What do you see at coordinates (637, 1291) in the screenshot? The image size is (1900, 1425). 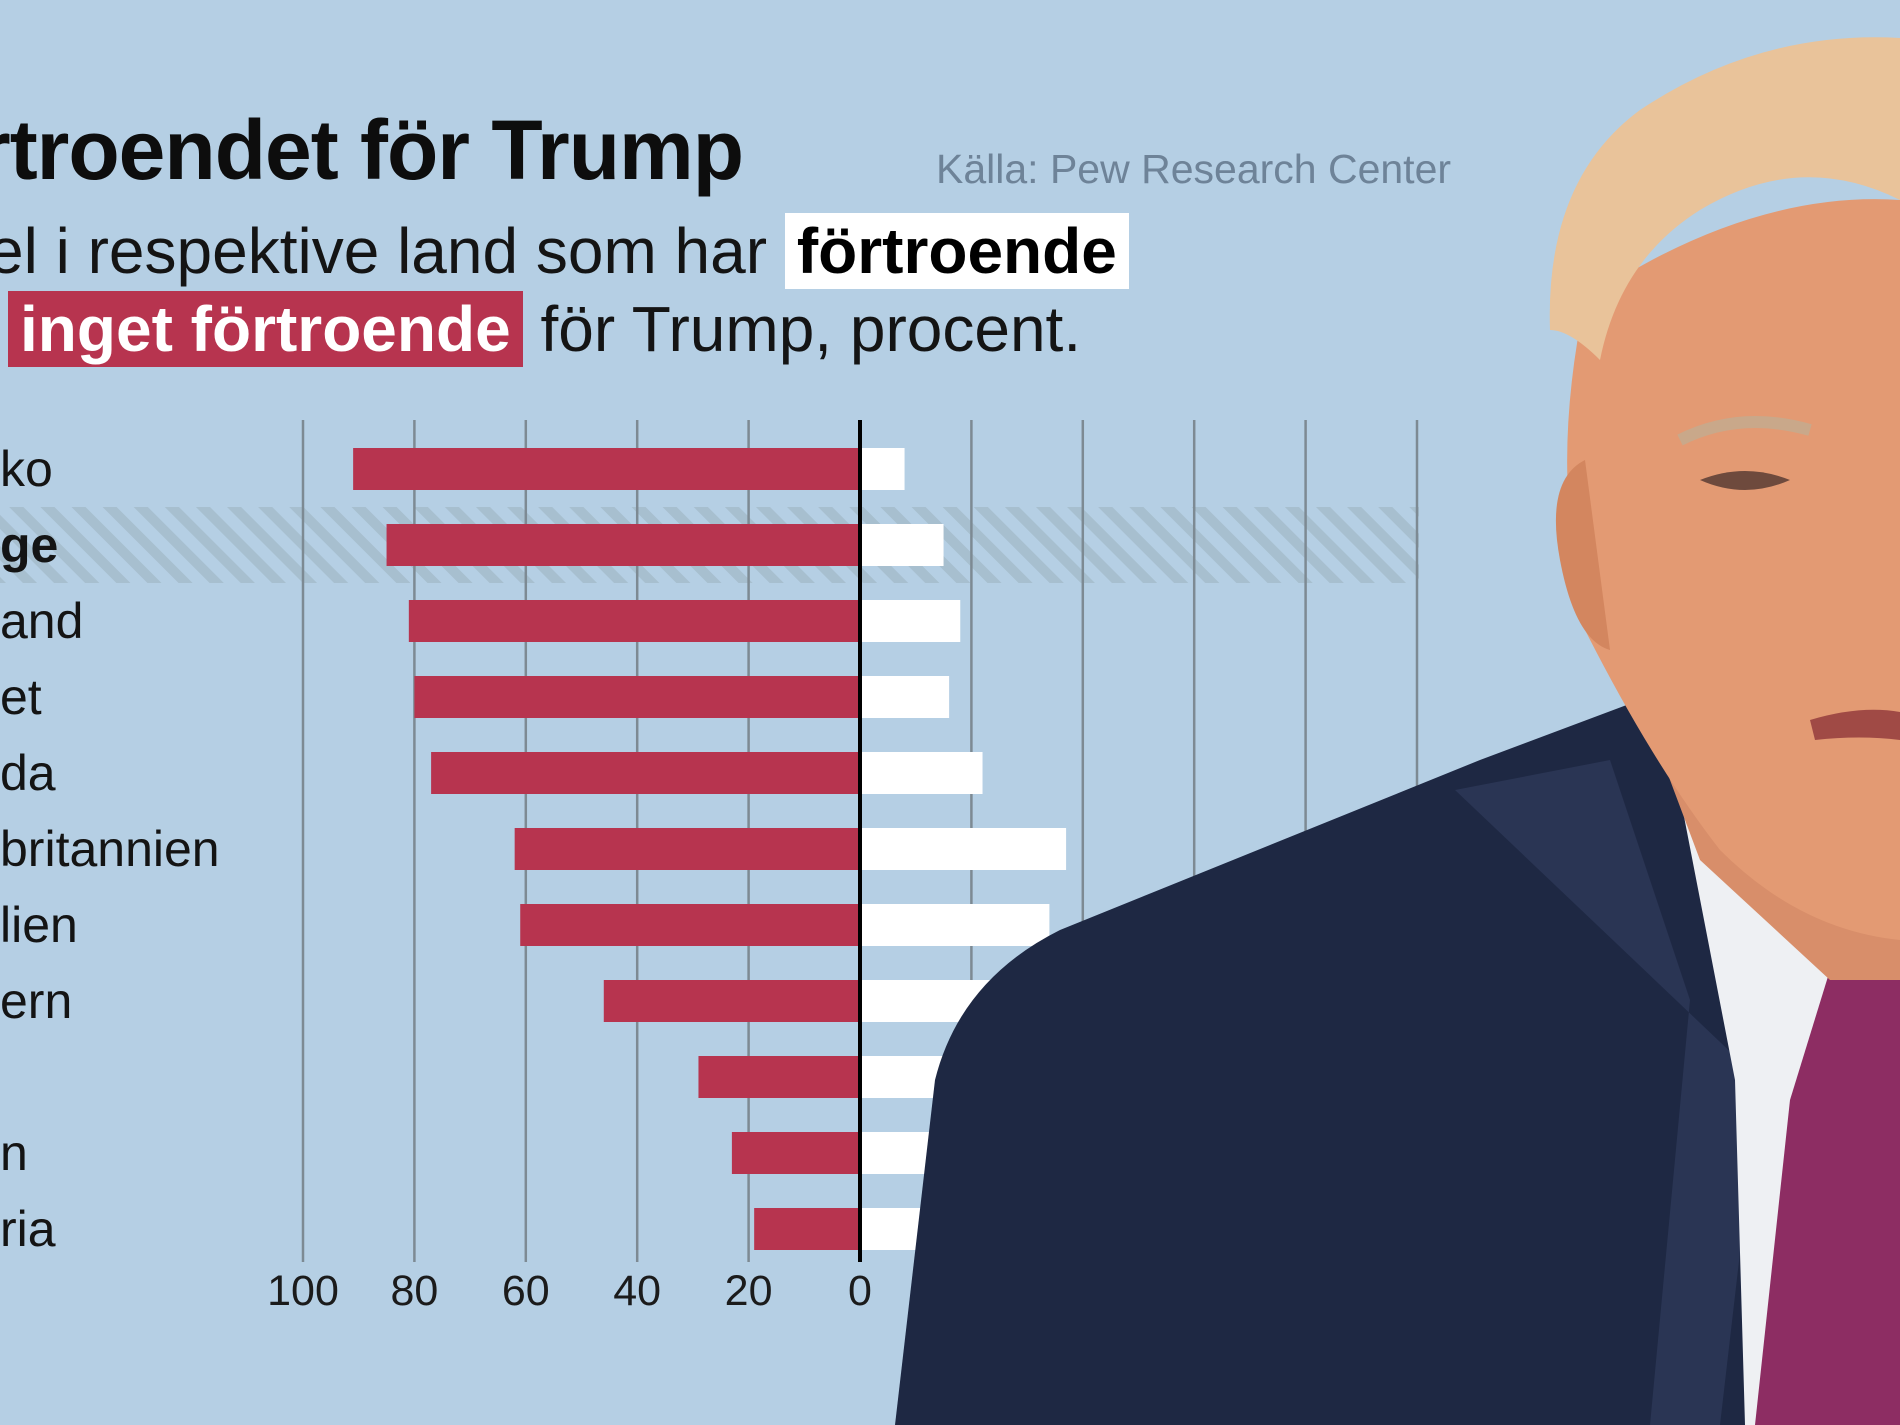 I see `tick-label: 40` at bounding box center [637, 1291].